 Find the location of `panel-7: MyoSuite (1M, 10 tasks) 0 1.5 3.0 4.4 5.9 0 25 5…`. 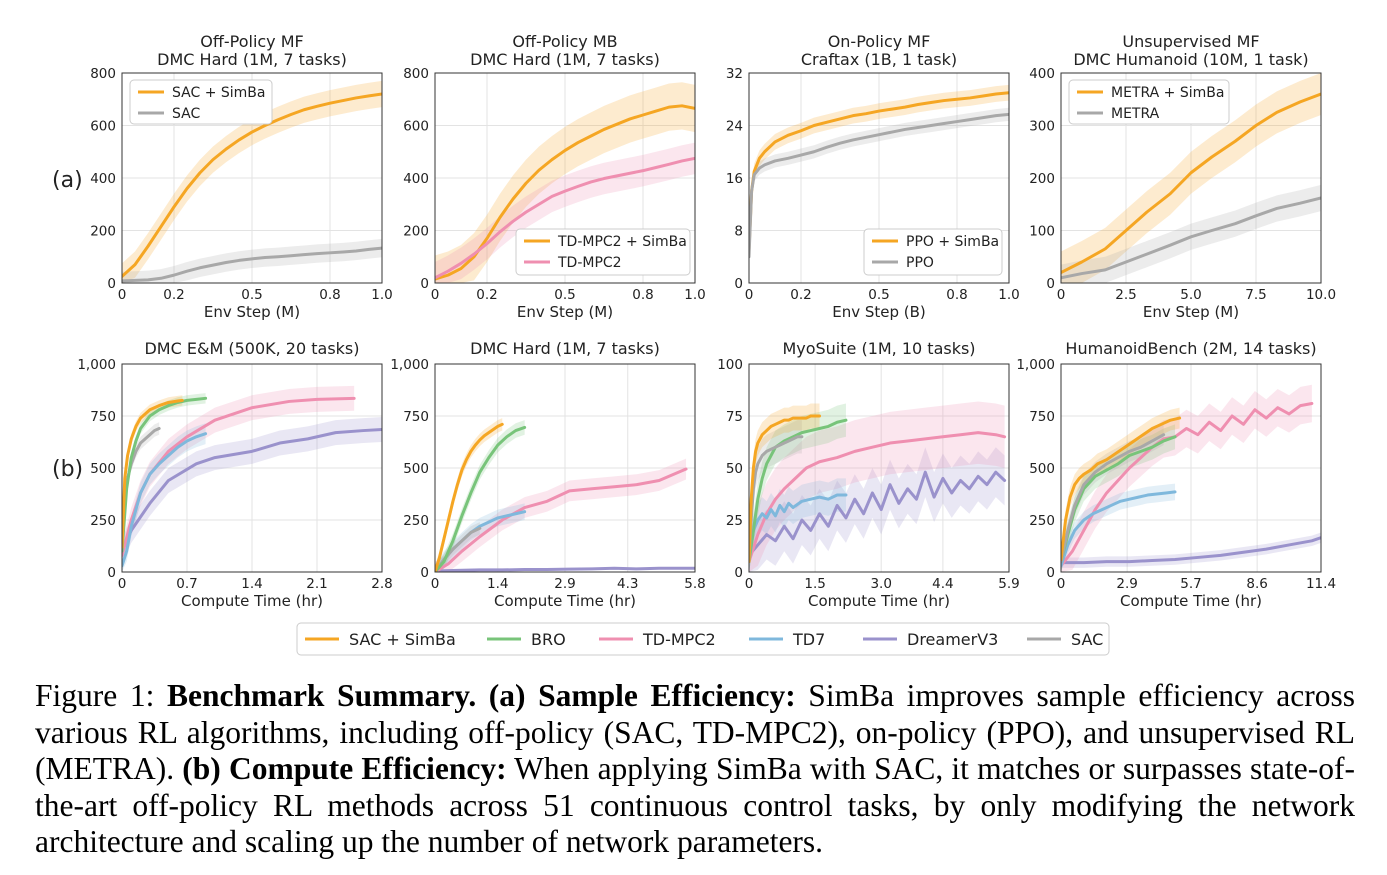

panel-7: MyoSuite (1M, 10 tasks) 0 1.5 3.0 4.4 5.9 0 25 5… is located at coordinates (868, 474).